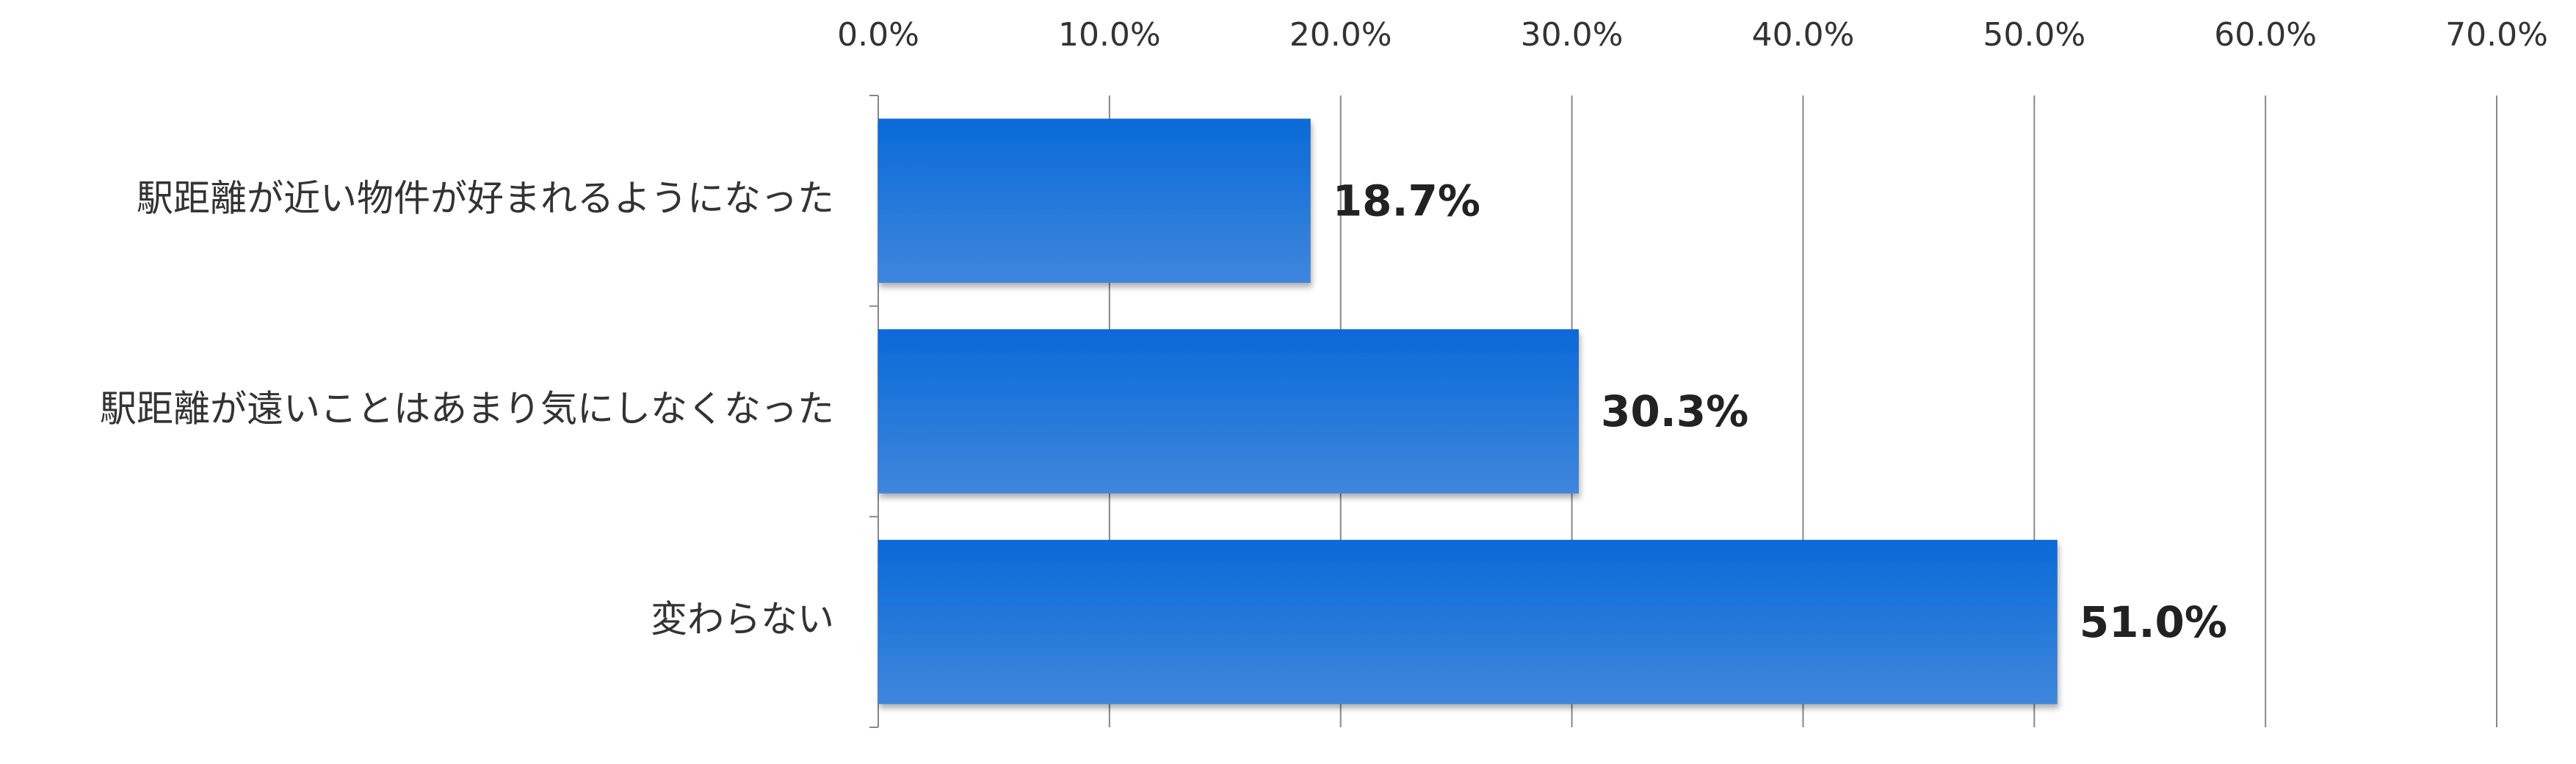  I want to click on data-label: 51.0%, so click(2153, 622).